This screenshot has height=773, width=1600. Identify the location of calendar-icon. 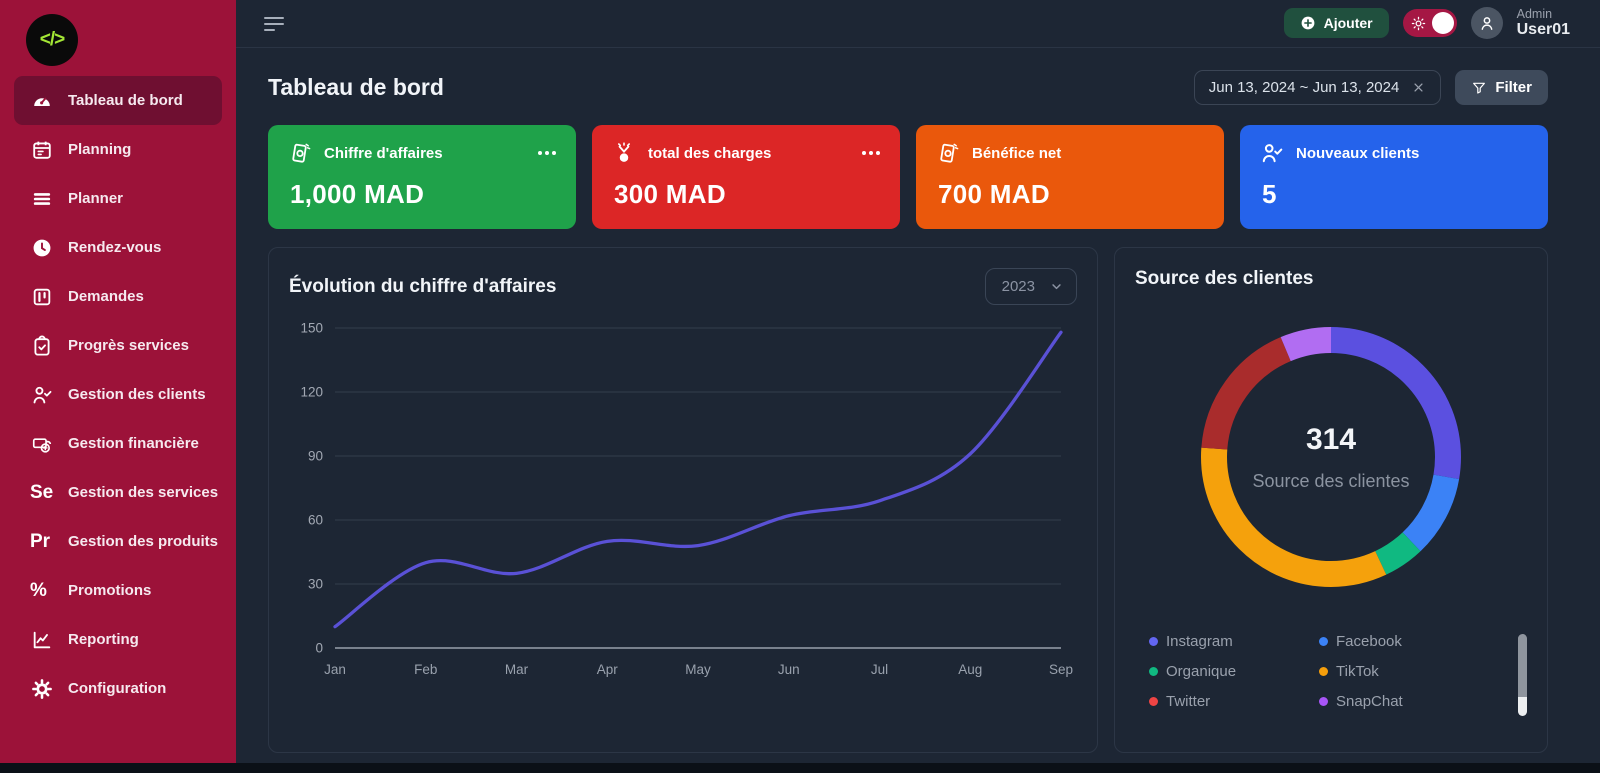
(42, 150).